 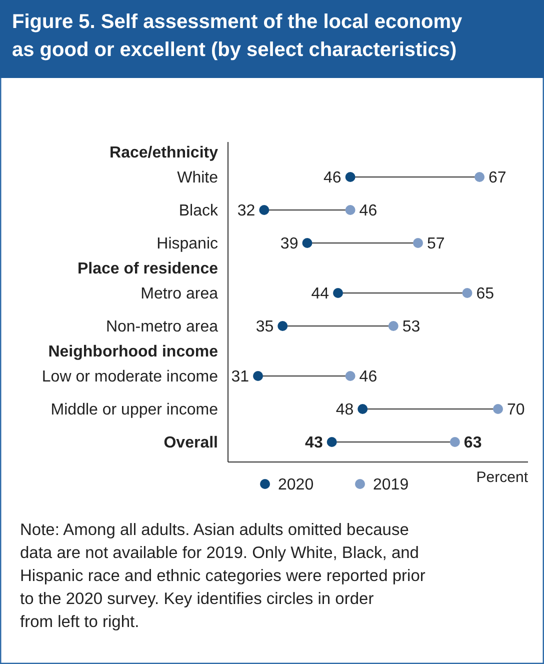 I want to click on x-axis-title: Percent, so click(x=502, y=477).